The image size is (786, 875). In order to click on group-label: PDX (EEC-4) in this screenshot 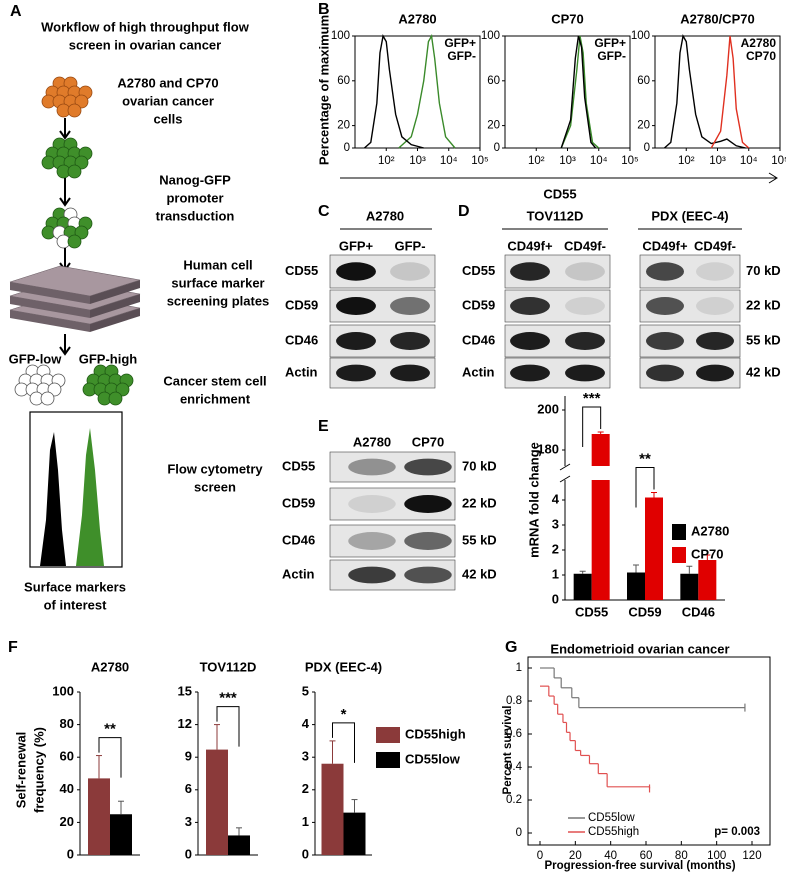, I will do `click(689, 215)`.